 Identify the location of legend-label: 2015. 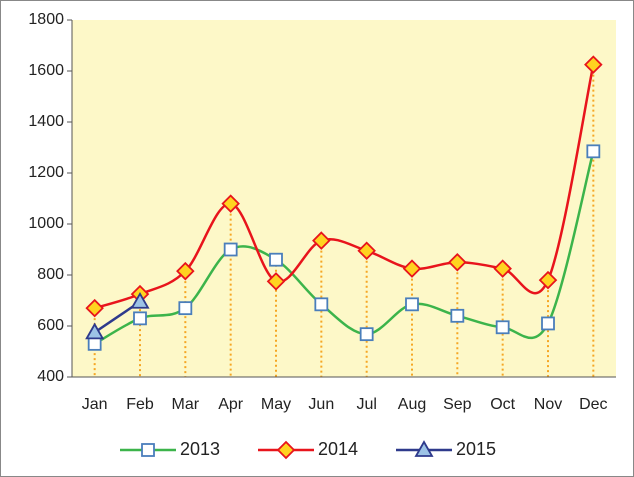
(476, 449).